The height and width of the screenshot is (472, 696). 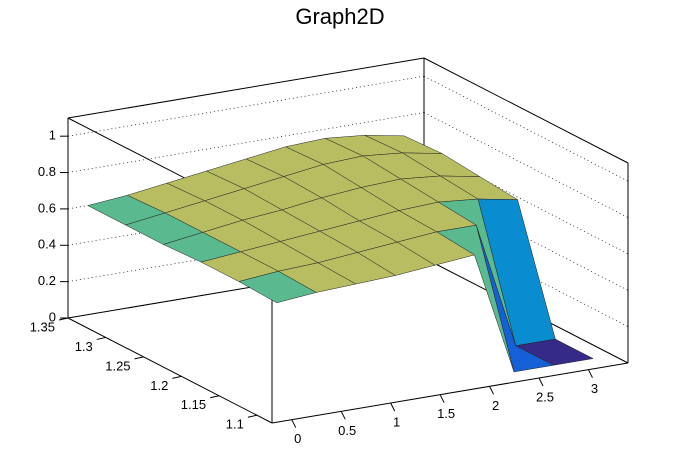 What do you see at coordinates (117, 365) in the screenshot?
I see `y-tick-label: 1.25` at bounding box center [117, 365].